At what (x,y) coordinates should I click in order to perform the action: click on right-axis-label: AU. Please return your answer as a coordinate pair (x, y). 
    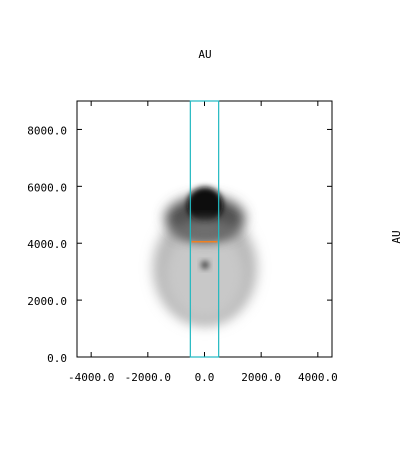
    Looking at the image, I should click on (396, 236).